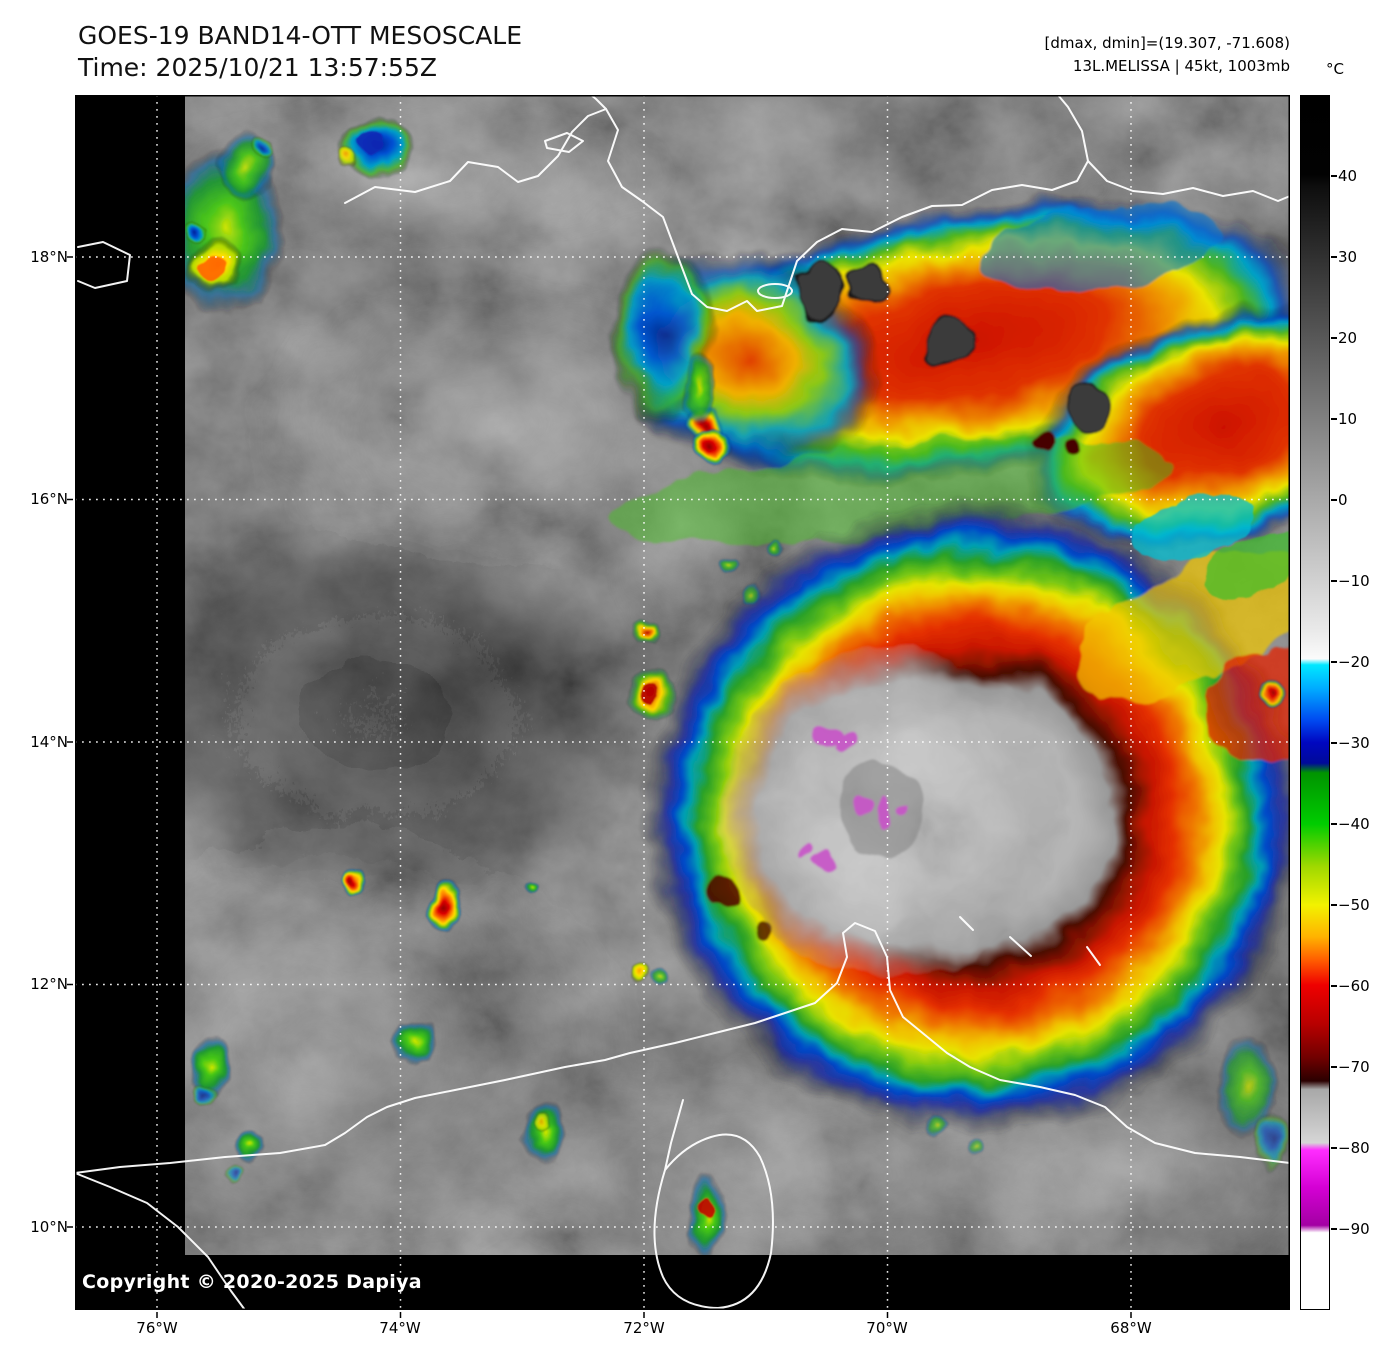 The width and height of the screenshot is (1390, 1359). I want to click on colorbar-tick-m10: −10, so click(1354, 581).